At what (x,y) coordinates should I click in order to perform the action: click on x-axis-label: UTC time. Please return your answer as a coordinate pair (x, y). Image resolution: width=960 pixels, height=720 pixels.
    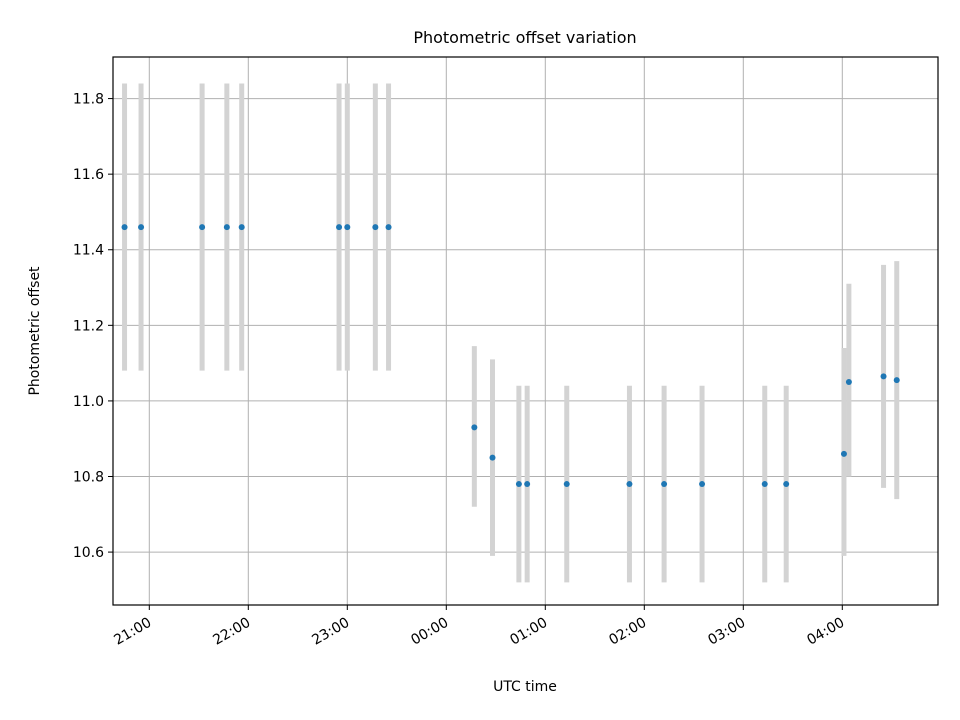
    Looking at the image, I should click on (525, 687).